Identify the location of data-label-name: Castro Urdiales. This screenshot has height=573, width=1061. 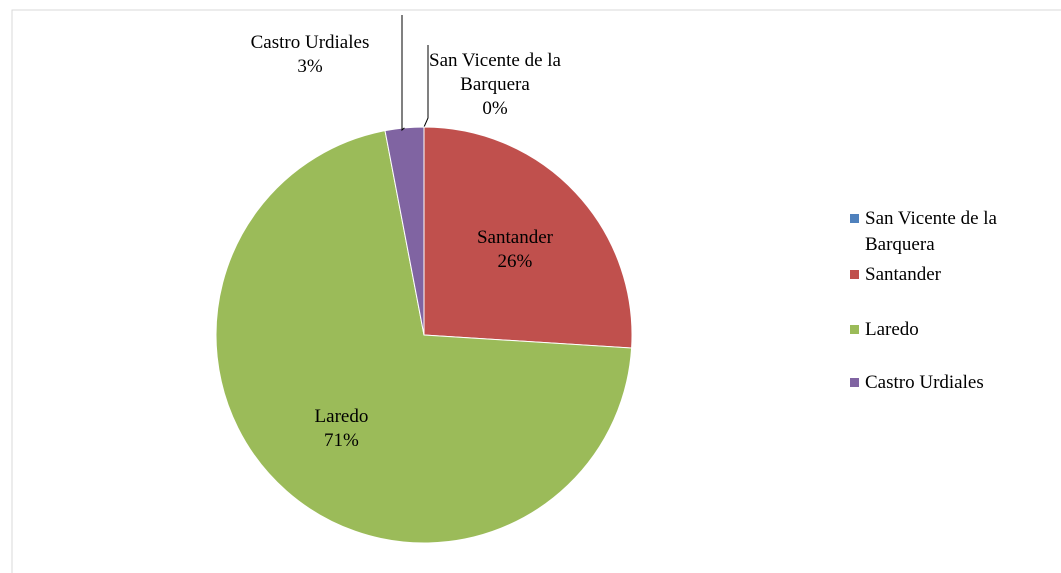
(310, 42).